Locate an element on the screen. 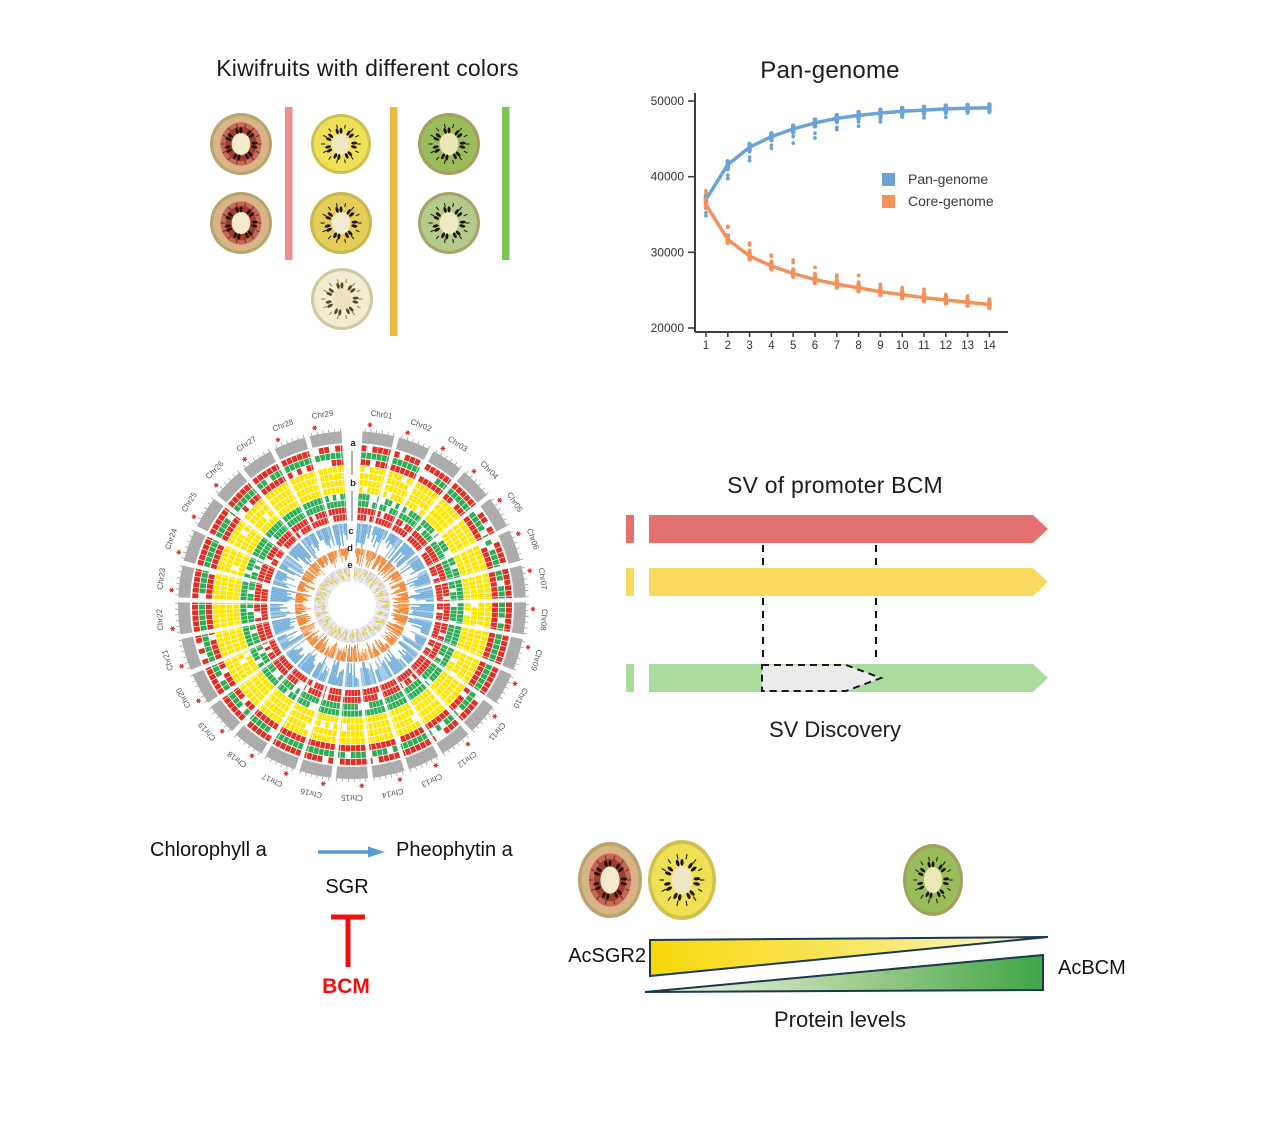  x-tick-label: 7 is located at coordinates (837, 346).